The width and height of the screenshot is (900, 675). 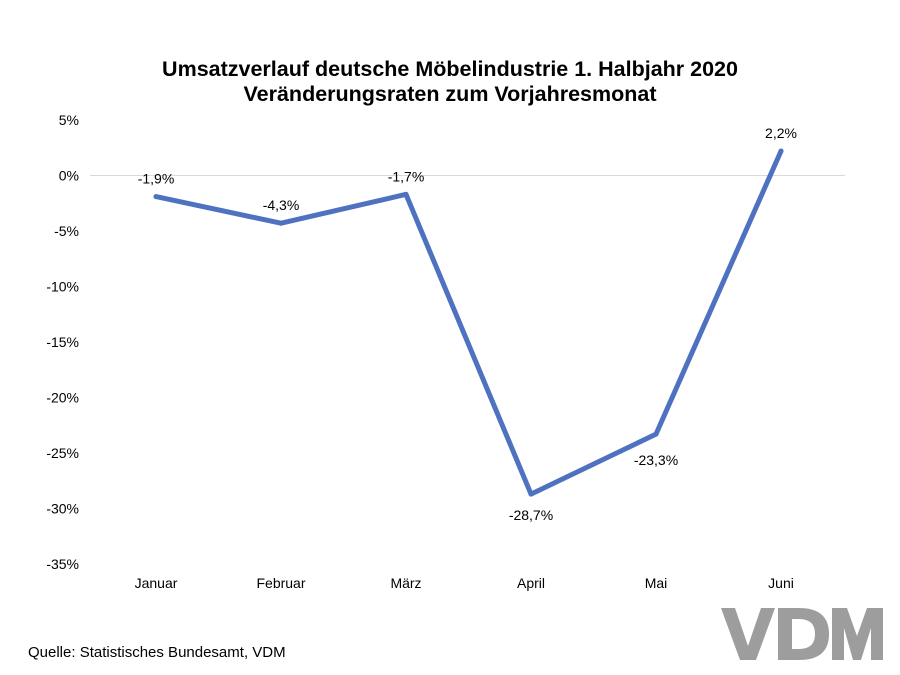 What do you see at coordinates (656, 583) in the screenshot?
I see `x-tick-label: Mai` at bounding box center [656, 583].